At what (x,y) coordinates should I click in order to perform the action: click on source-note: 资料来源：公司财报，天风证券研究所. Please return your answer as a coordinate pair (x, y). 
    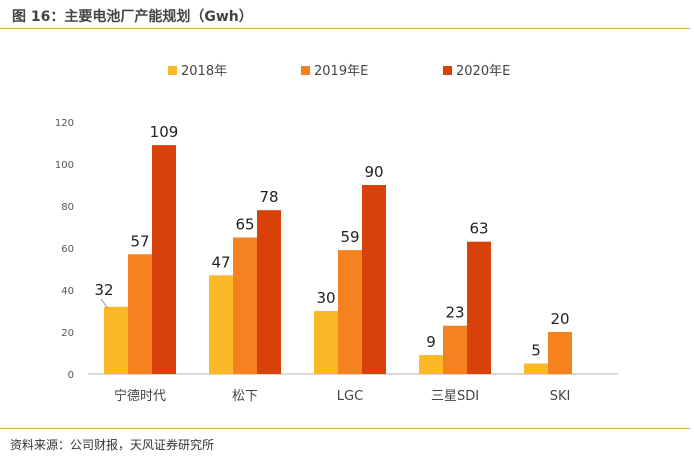
    Looking at the image, I should click on (112, 445).